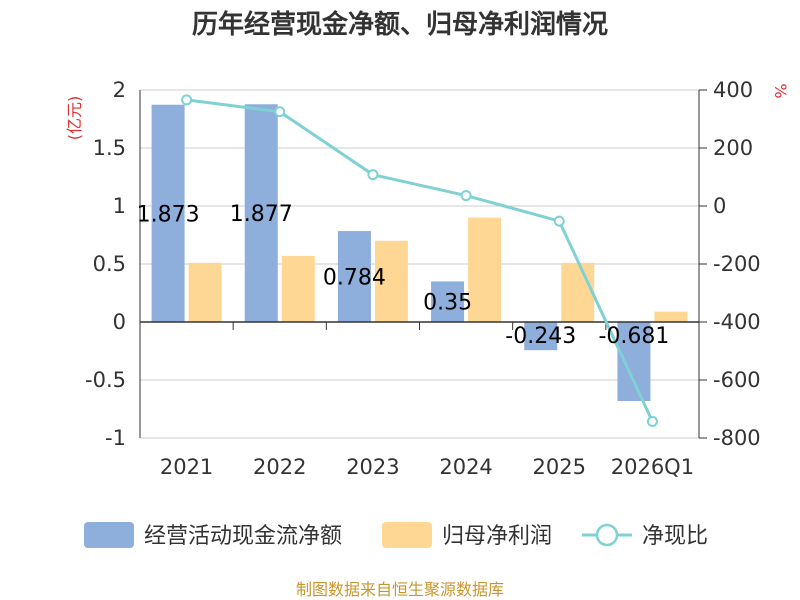 The height and width of the screenshot is (600, 800). What do you see at coordinates (780, 90) in the screenshot?
I see `right-axis-unit: %` at bounding box center [780, 90].